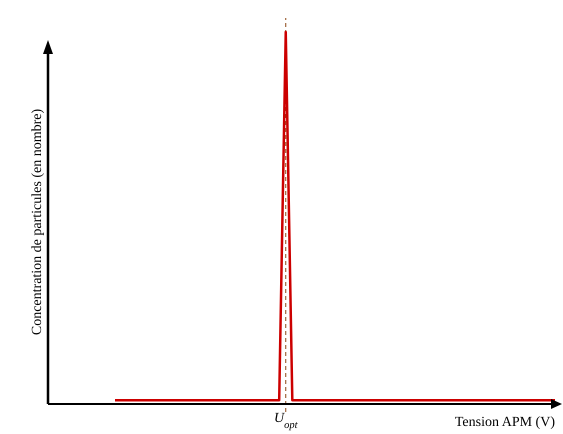 The image size is (563, 434). I want to click on x-axis-title: Tension APM (V), so click(505, 422).